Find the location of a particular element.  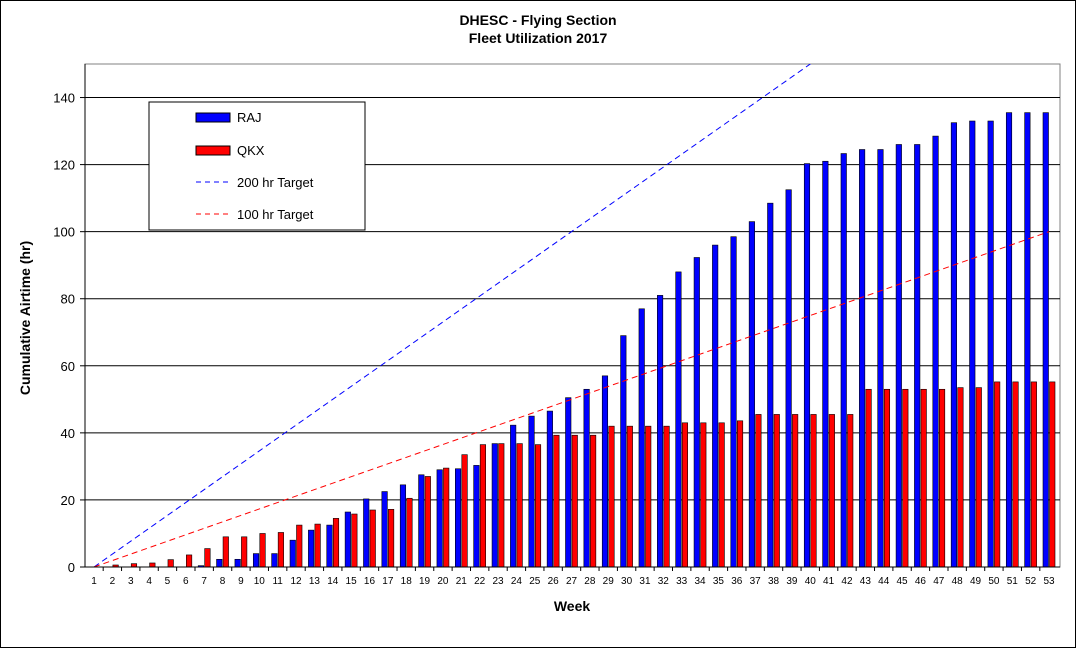

x-tick-label: 17 is located at coordinates (388, 581).